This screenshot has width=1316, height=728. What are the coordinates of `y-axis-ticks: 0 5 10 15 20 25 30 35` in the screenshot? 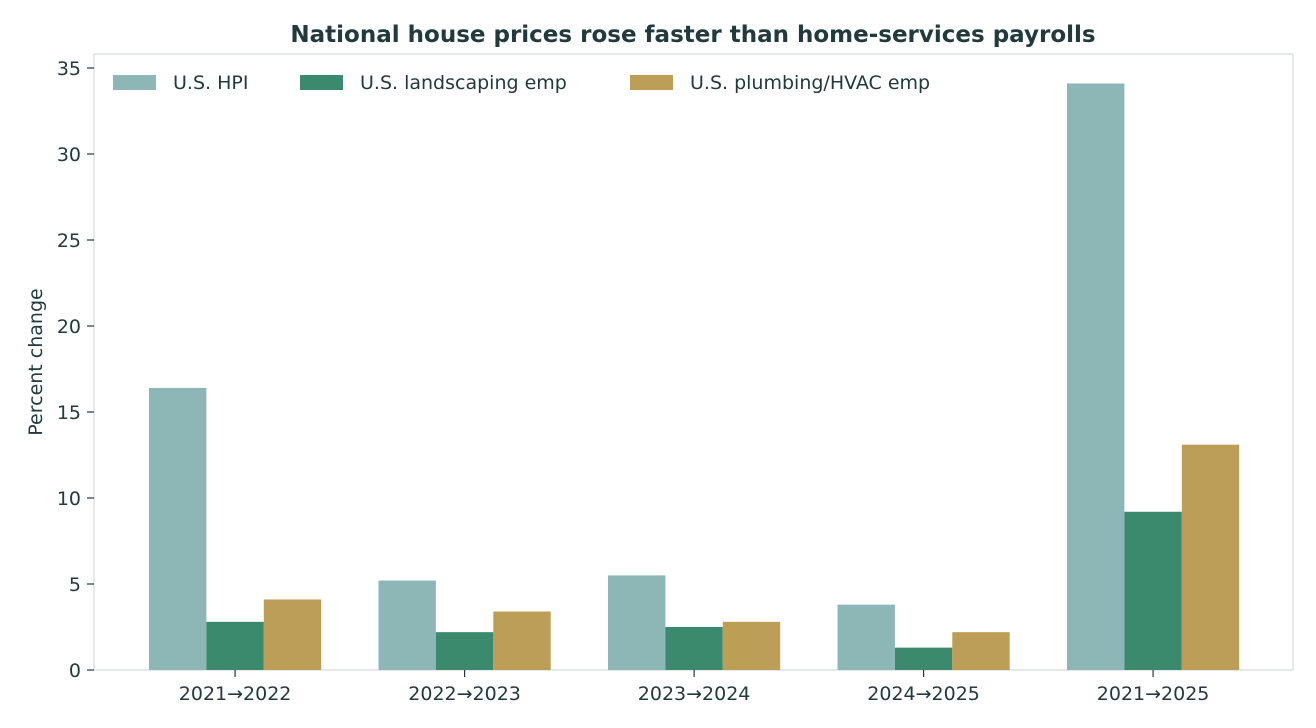 It's located at (75, 370).